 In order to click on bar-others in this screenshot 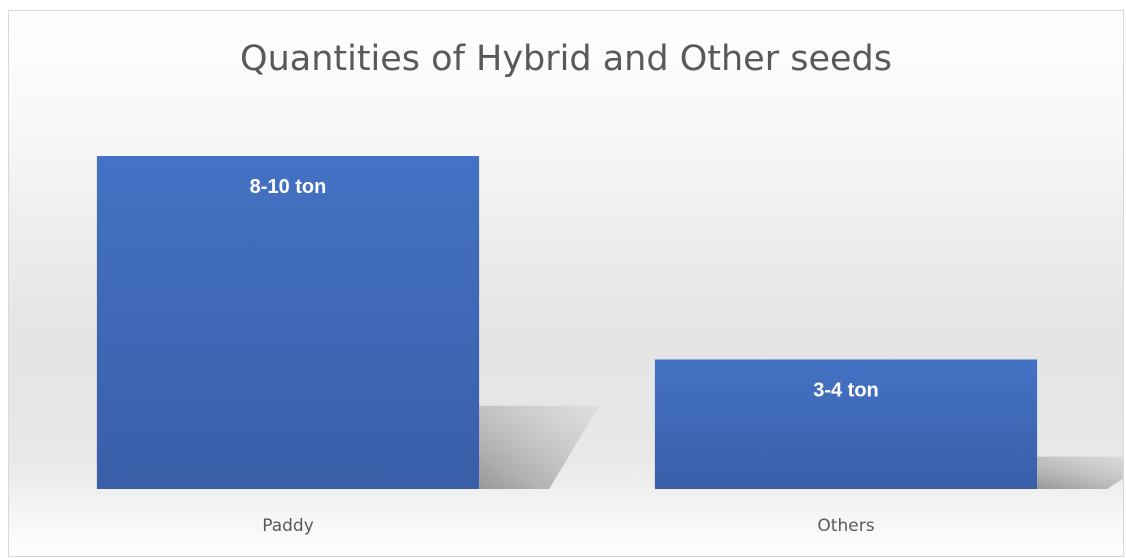, I will do `click(846, 424)`.